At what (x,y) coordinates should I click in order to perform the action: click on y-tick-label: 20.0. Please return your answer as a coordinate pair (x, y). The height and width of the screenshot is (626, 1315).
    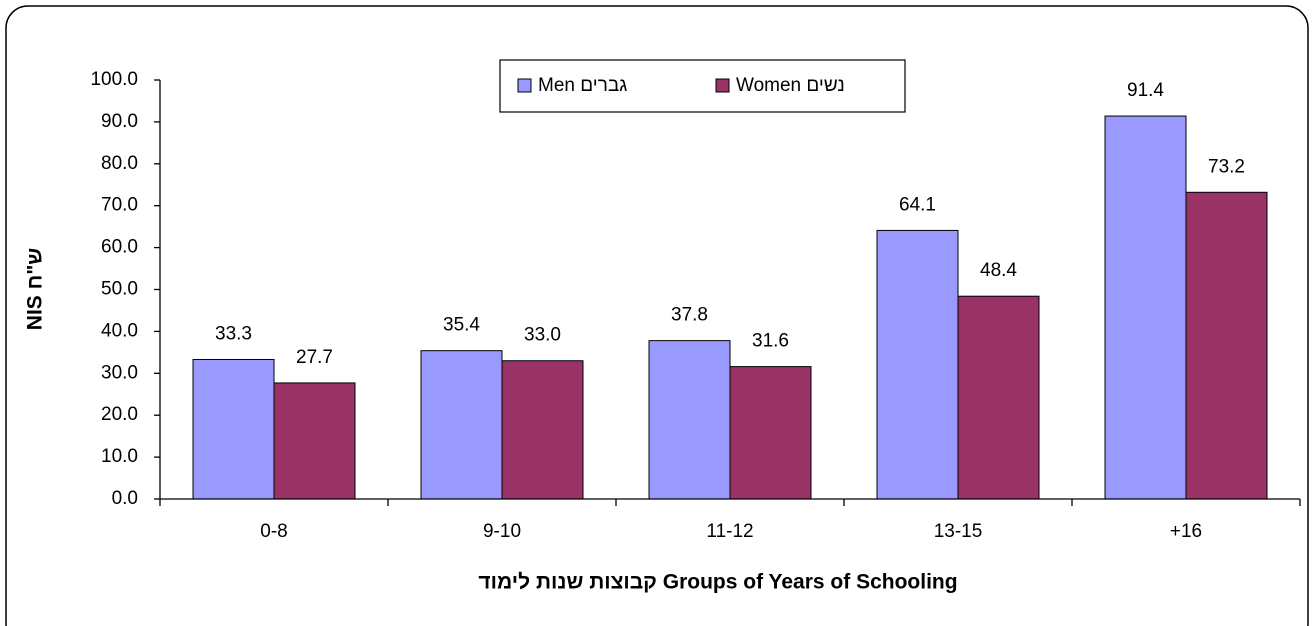
    Looking at the image, I should click on (119, 414).